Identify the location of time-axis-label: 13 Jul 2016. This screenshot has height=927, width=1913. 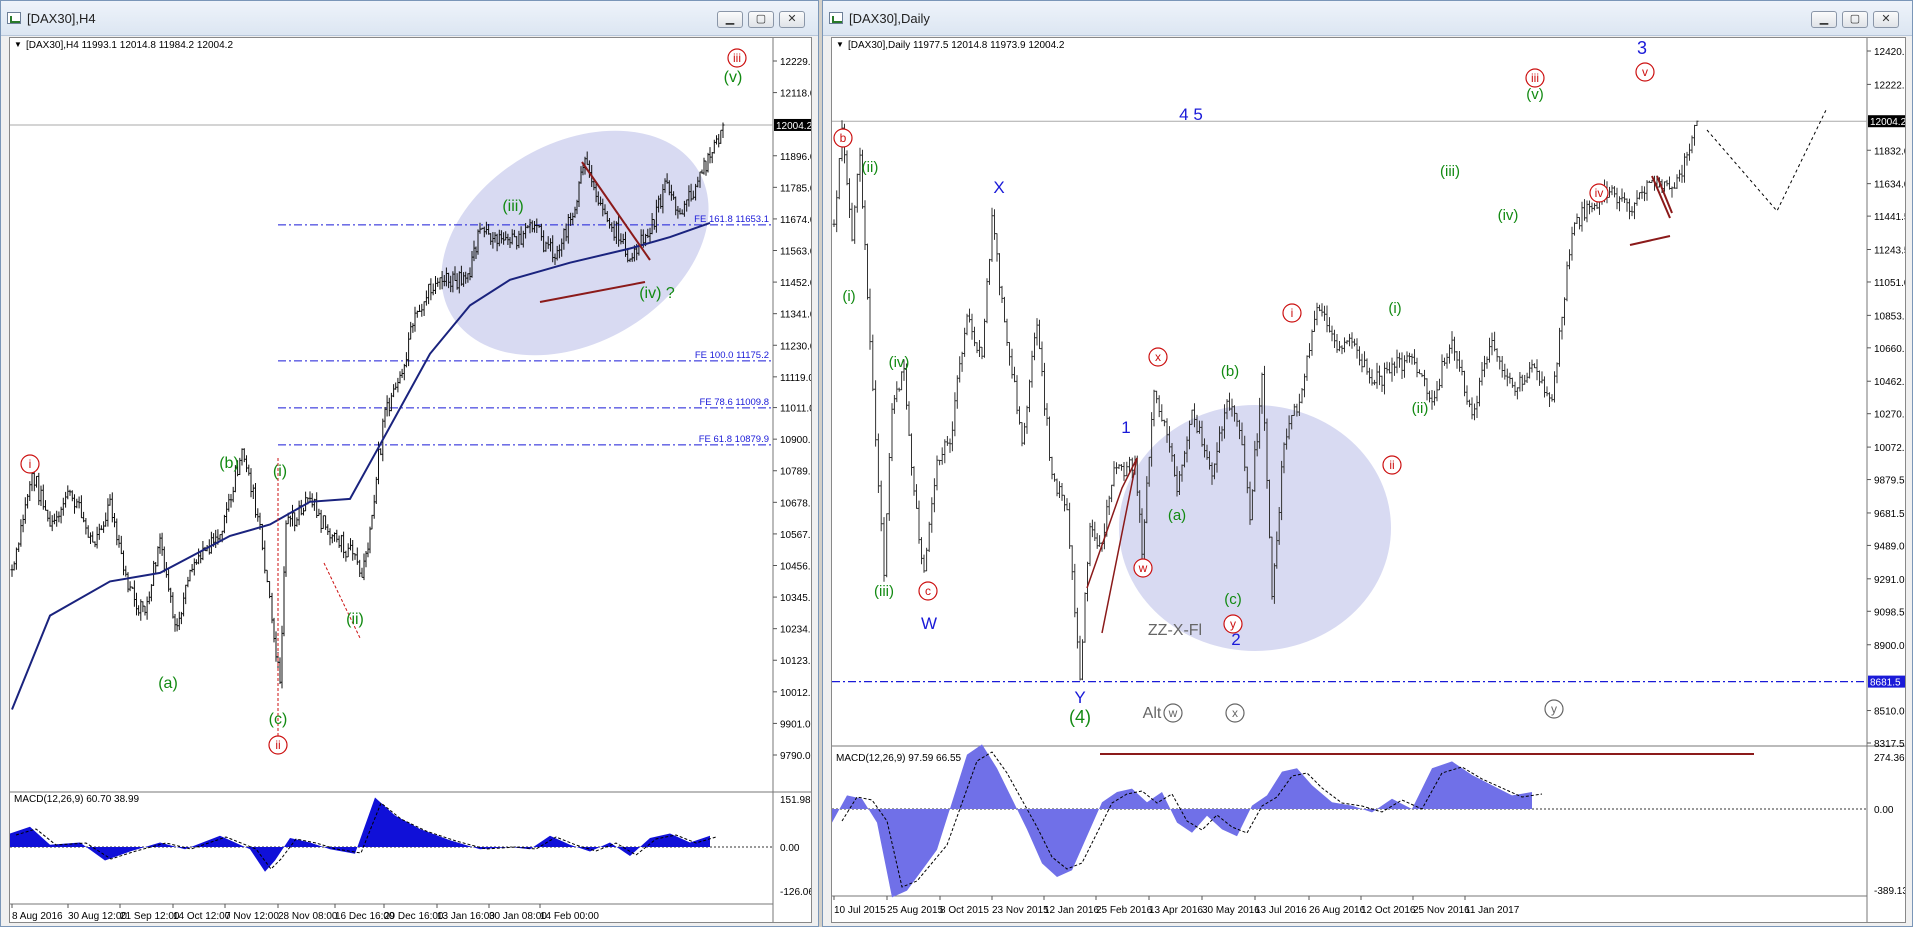
(1281, 910).